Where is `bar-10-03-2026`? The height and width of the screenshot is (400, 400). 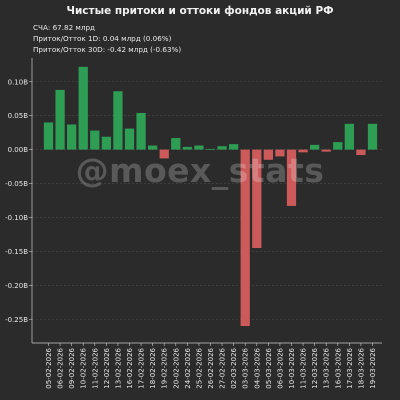
bar-10-03-2026 is located at coordinates (291, 177).